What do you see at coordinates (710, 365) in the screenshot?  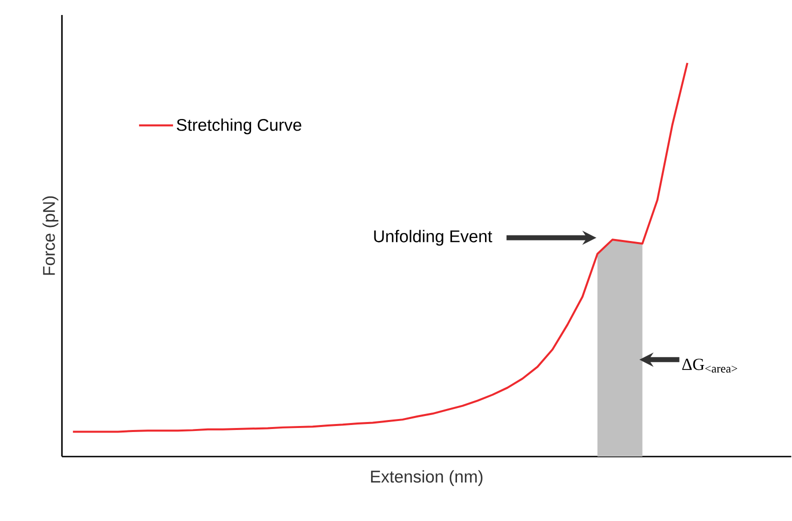 I see `annotation: ΔG$_{<area>}$` at bounding box center [710, 365].